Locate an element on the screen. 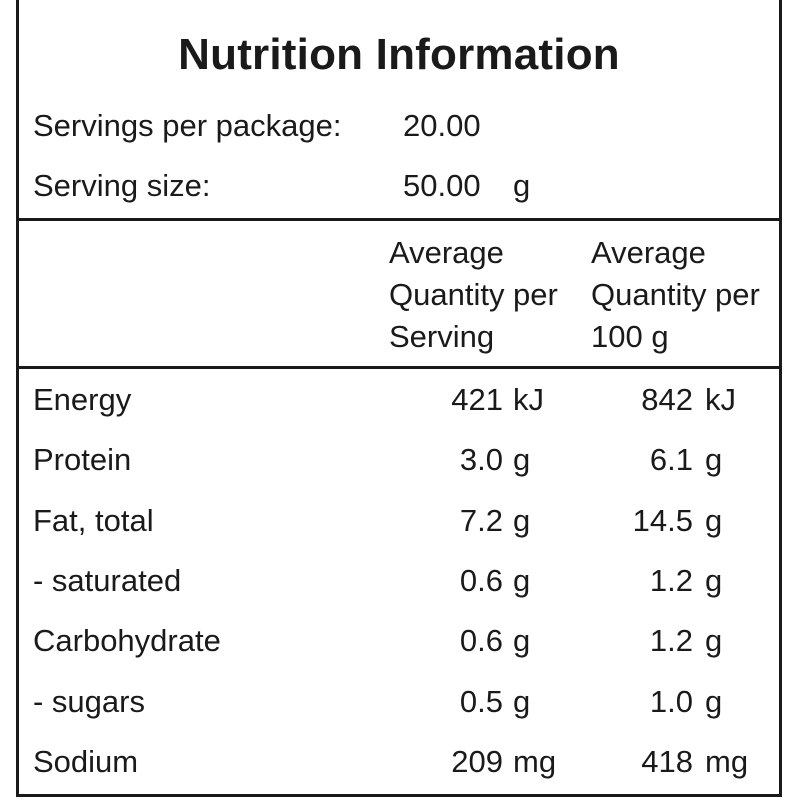 This screenshot has height=804, width=800. header-per-100g: Average Quantity per 100 g is located at coordinates (675, 295).